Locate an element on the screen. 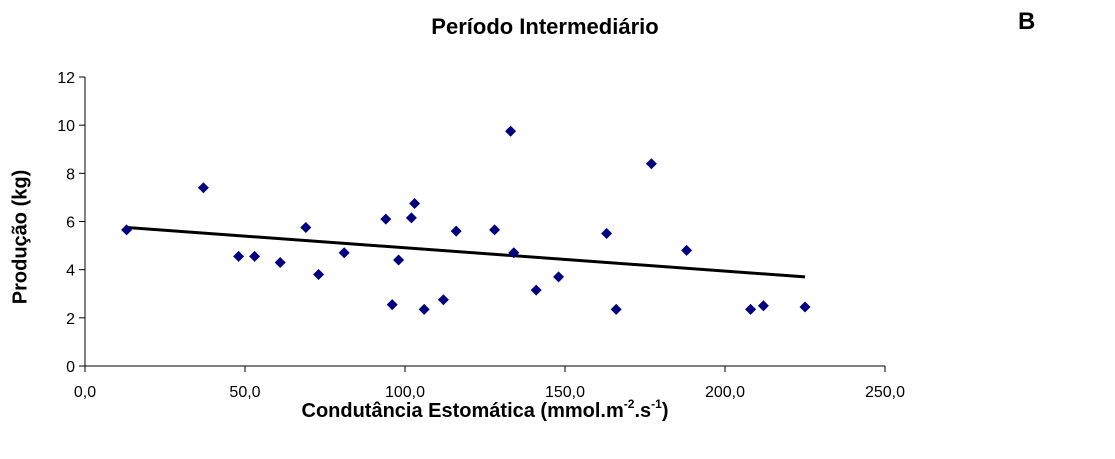 Image resolution: width=1115 pixels, height=459 pixels. x-tick-label: 250,0 is located at coordinates (885, 392).